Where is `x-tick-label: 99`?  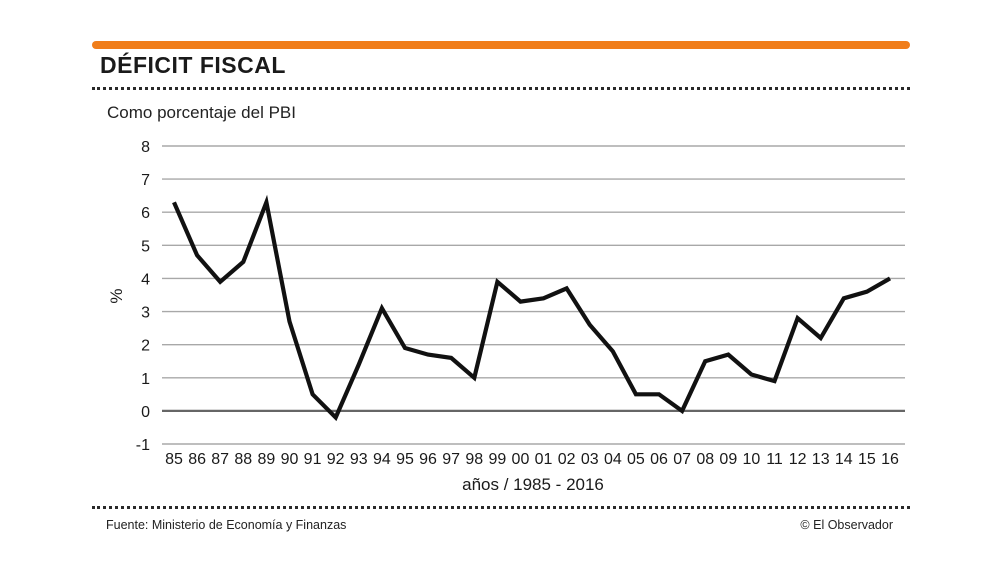 x-tick-label: 99 is located at coordinates (497, 459).